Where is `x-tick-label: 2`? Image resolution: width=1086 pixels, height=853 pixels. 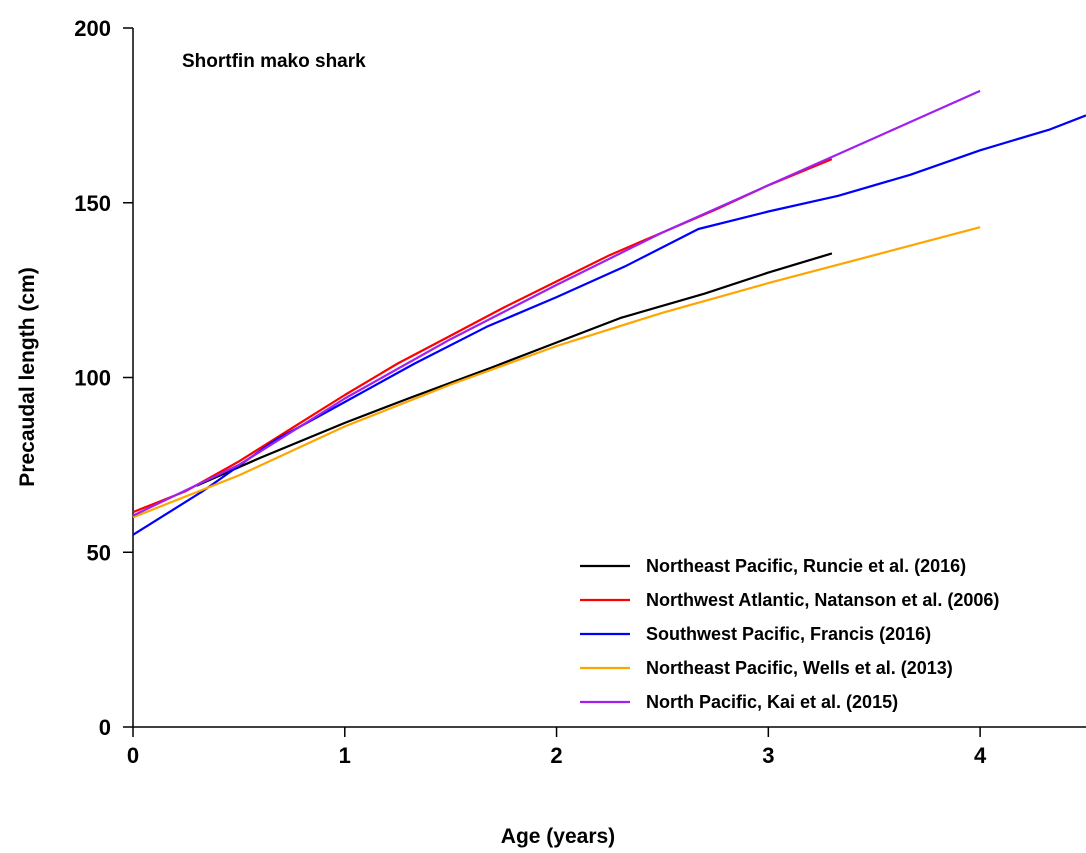
x-tick-label: 2 is located at coordinates (556, 755).